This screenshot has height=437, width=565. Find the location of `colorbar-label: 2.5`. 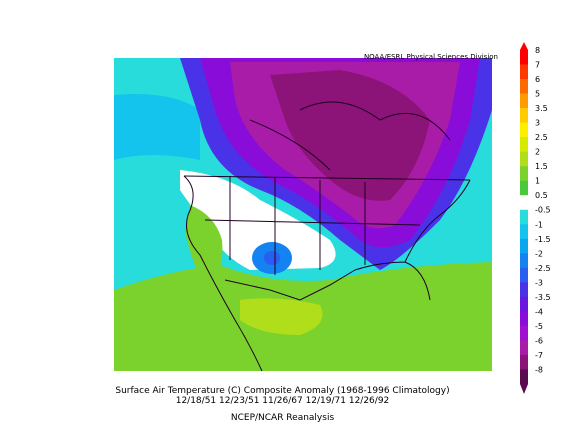

colorbar-label: 2.5 is located at coordinates (541, 137).